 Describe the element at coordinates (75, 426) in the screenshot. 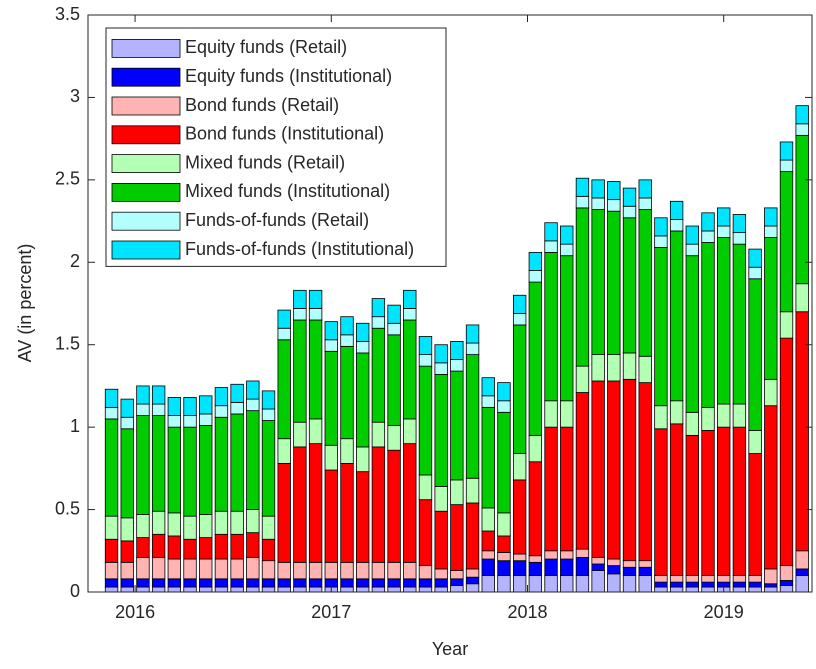

I see `y-tick-label: 1` at that location.